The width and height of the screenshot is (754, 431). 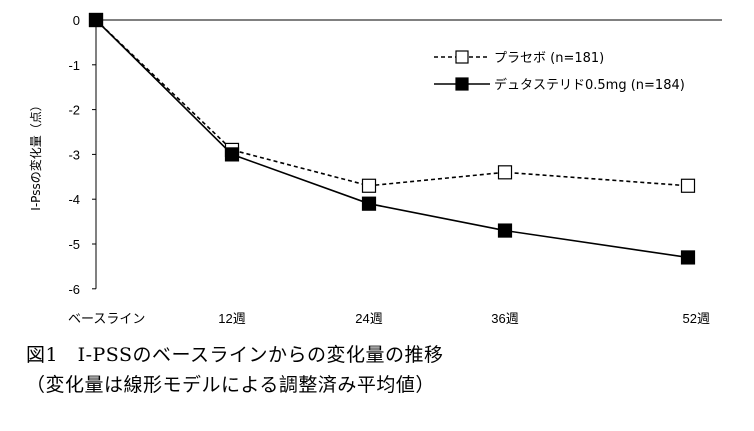 I want to click on y-tick-label: -2, so click(x=74, y=110).